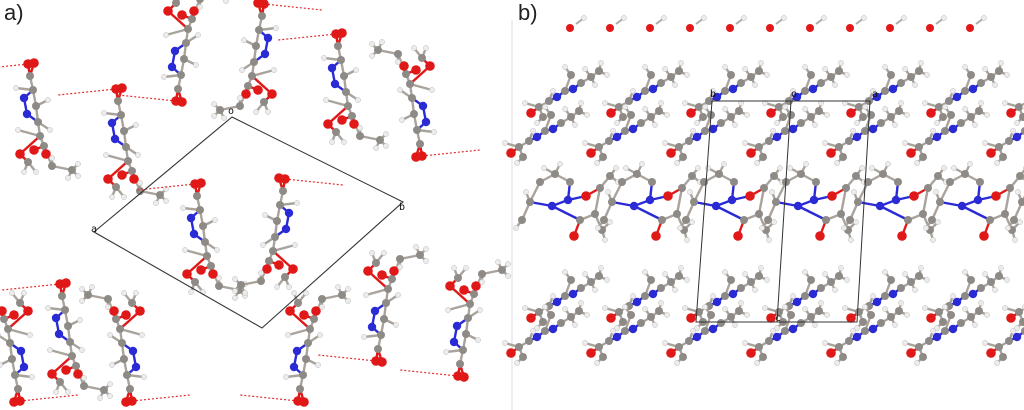 The image size is (1024, 410). Describe the element at coordinates (783, 211) in the screenshot. I see `unit-cell-outline-b` at that location.